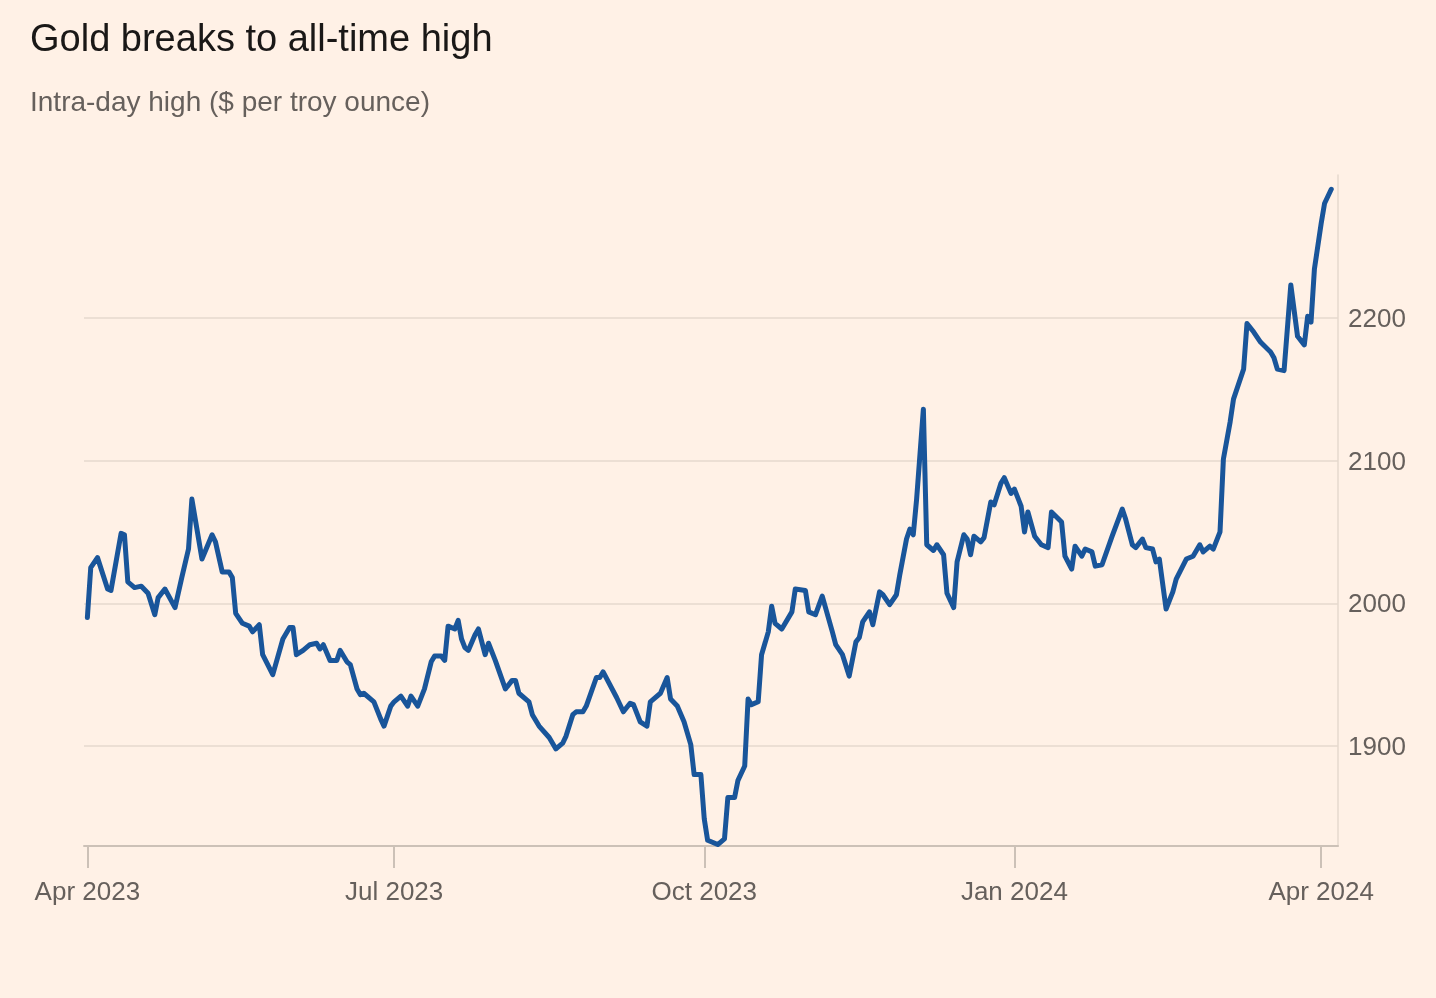  Describe the element at coordinates (261, 38) in the screenshot. I see `chart-title: Gold breaks to all-time high` at that location.